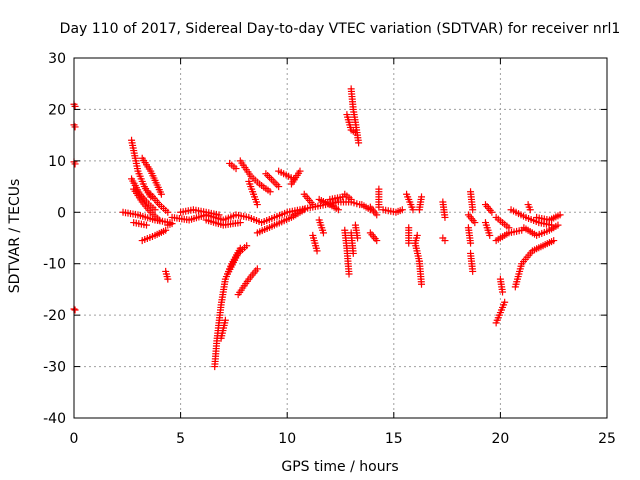 This screenshot has width=640, height=480. I want to click on x-tick-label: 0, so click(74, 439).